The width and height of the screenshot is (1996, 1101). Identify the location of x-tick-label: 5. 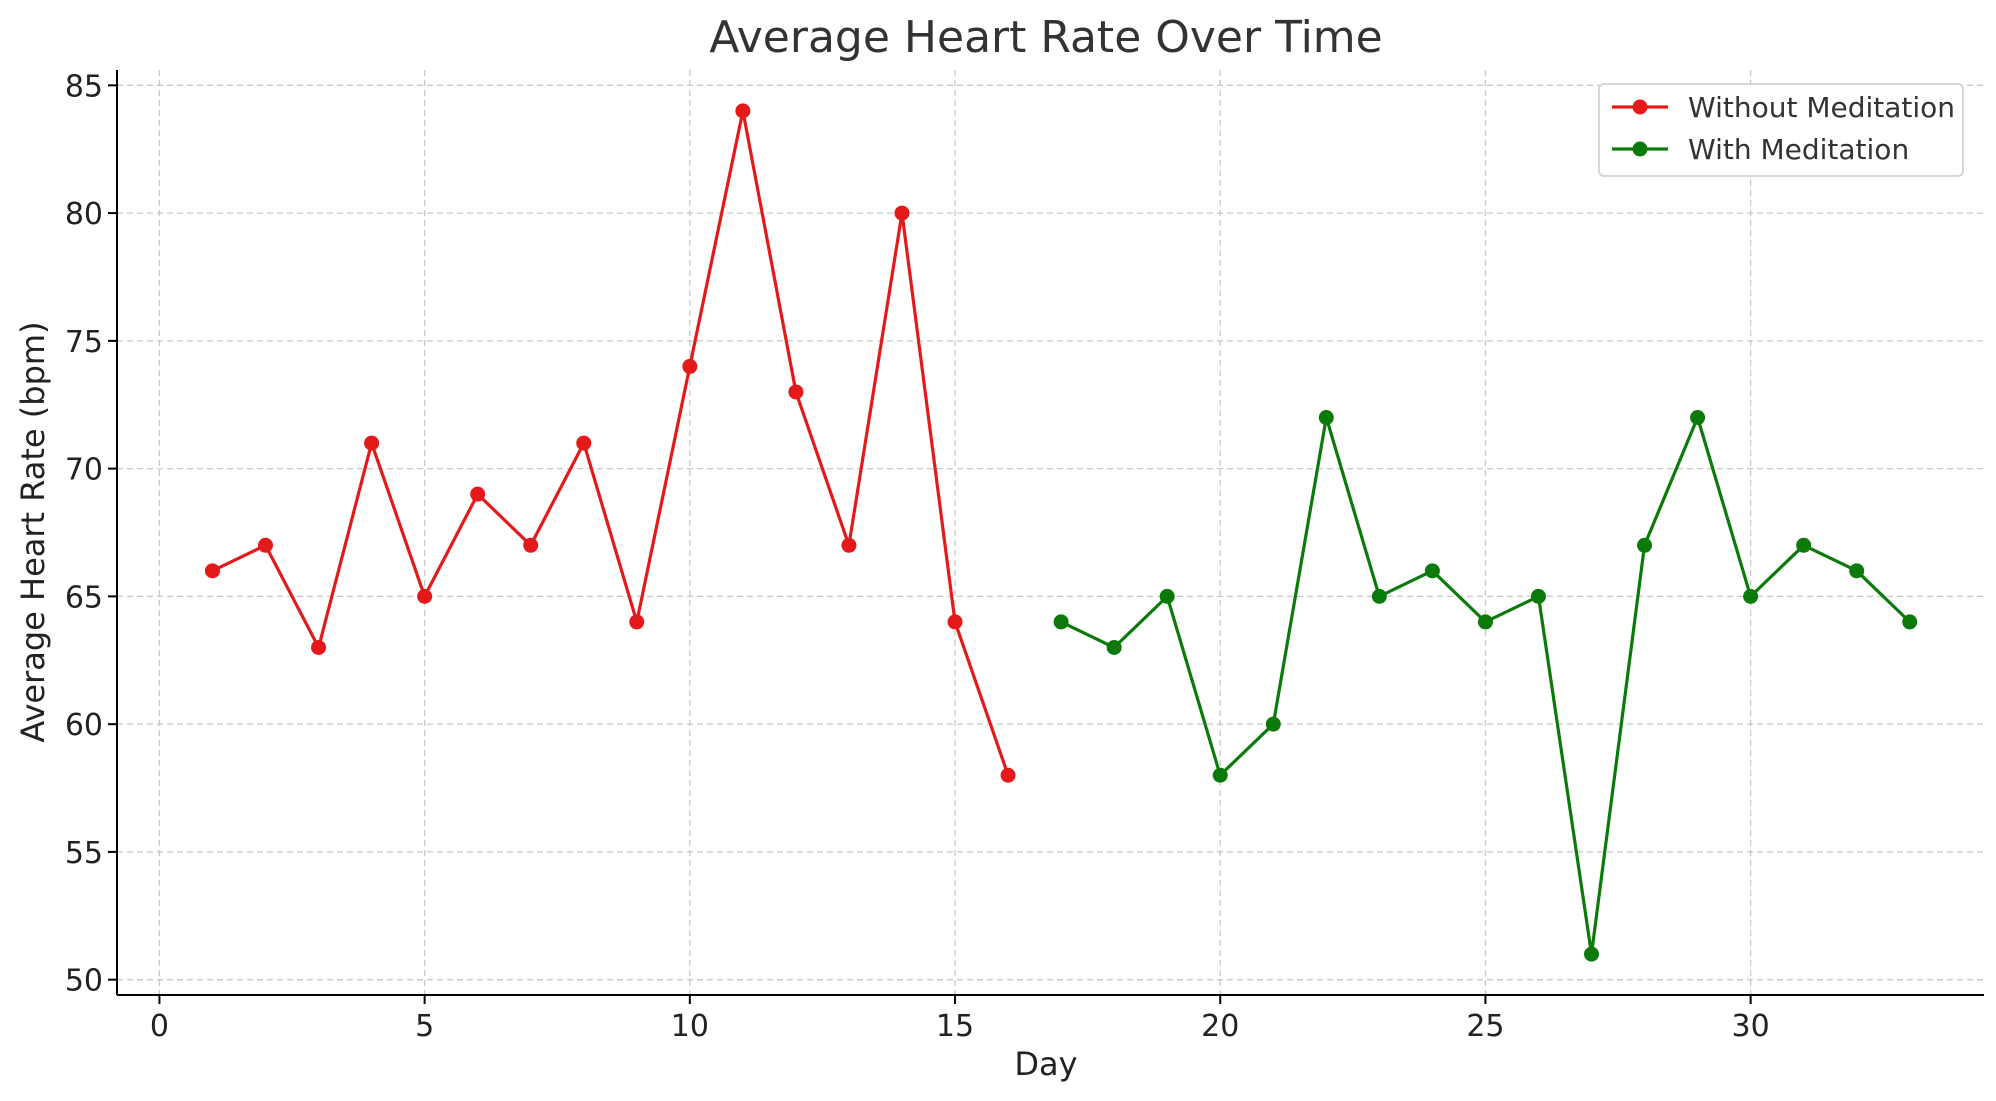
(424, 1026).